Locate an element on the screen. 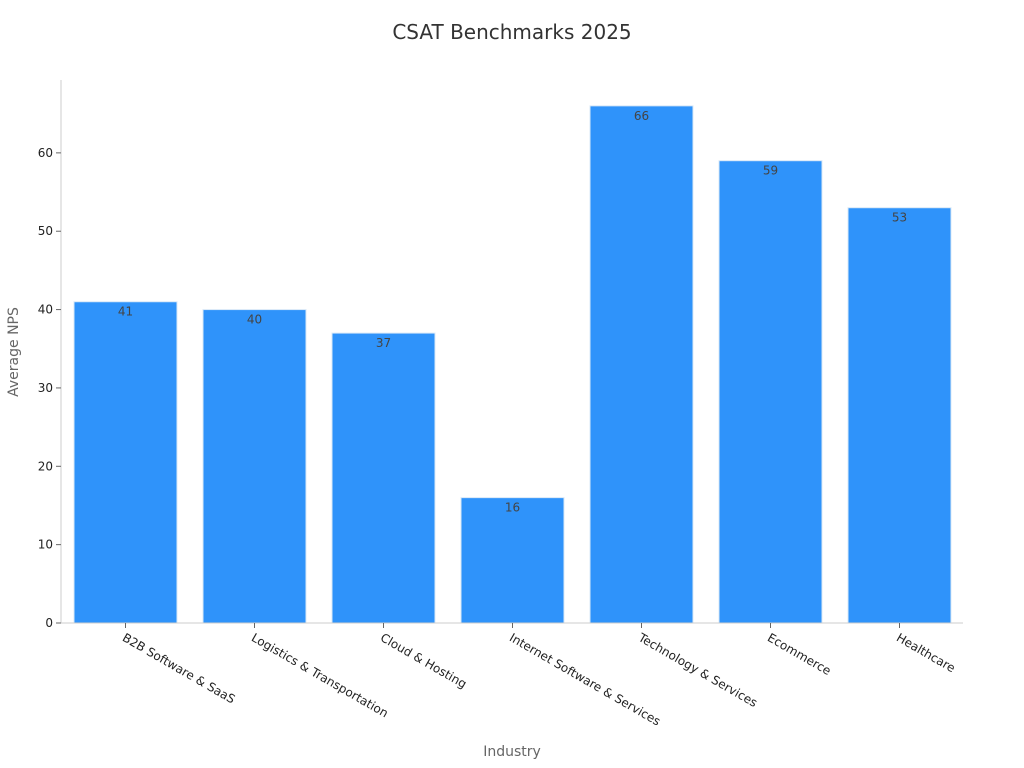 This screenshot has height=768, width=1024. y-axis-label: Average NPS is located at coordinates (14, 352).